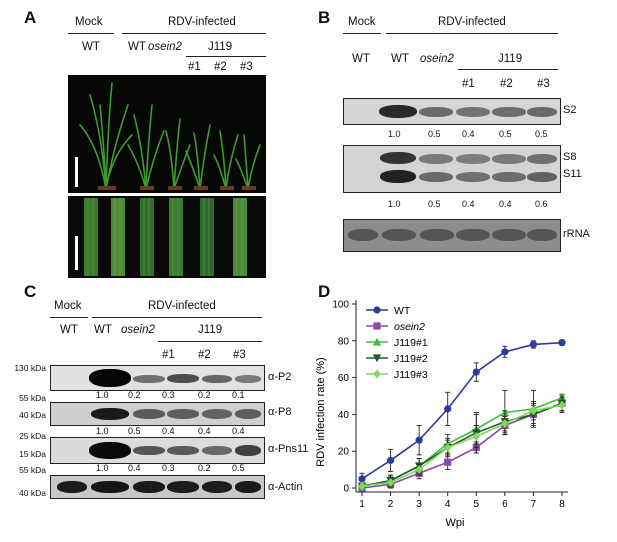 The image size is (617, 542). I want to click on panel-c-infected-rule, so click(177, 317).